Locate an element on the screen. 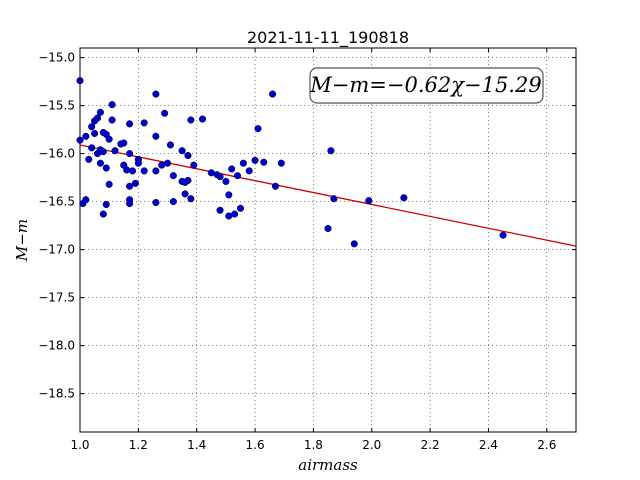 This screenshot has width=640, height=480. x-axis-label: airmass is located at coordinates (328, 465).